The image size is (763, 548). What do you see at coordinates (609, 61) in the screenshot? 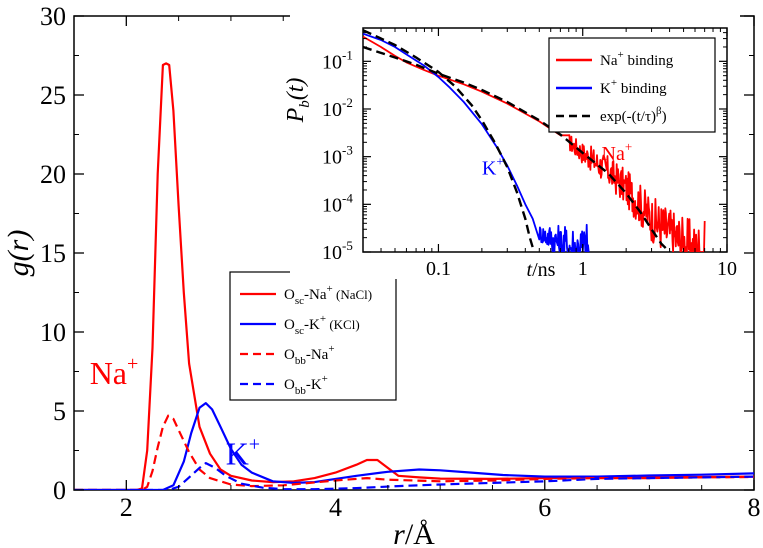
I see `legend-text: Na` at bounding box center [609, 61].